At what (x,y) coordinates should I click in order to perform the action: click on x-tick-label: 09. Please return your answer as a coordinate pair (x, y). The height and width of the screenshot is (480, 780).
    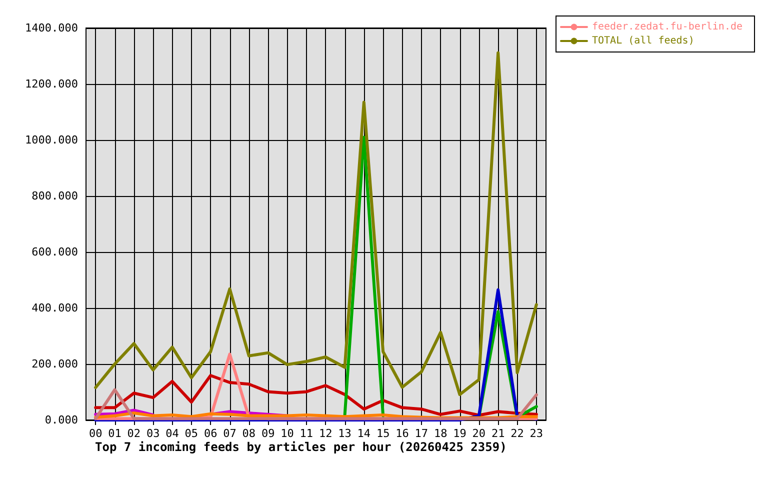
    Looking at the image, I should click on (268, 433).